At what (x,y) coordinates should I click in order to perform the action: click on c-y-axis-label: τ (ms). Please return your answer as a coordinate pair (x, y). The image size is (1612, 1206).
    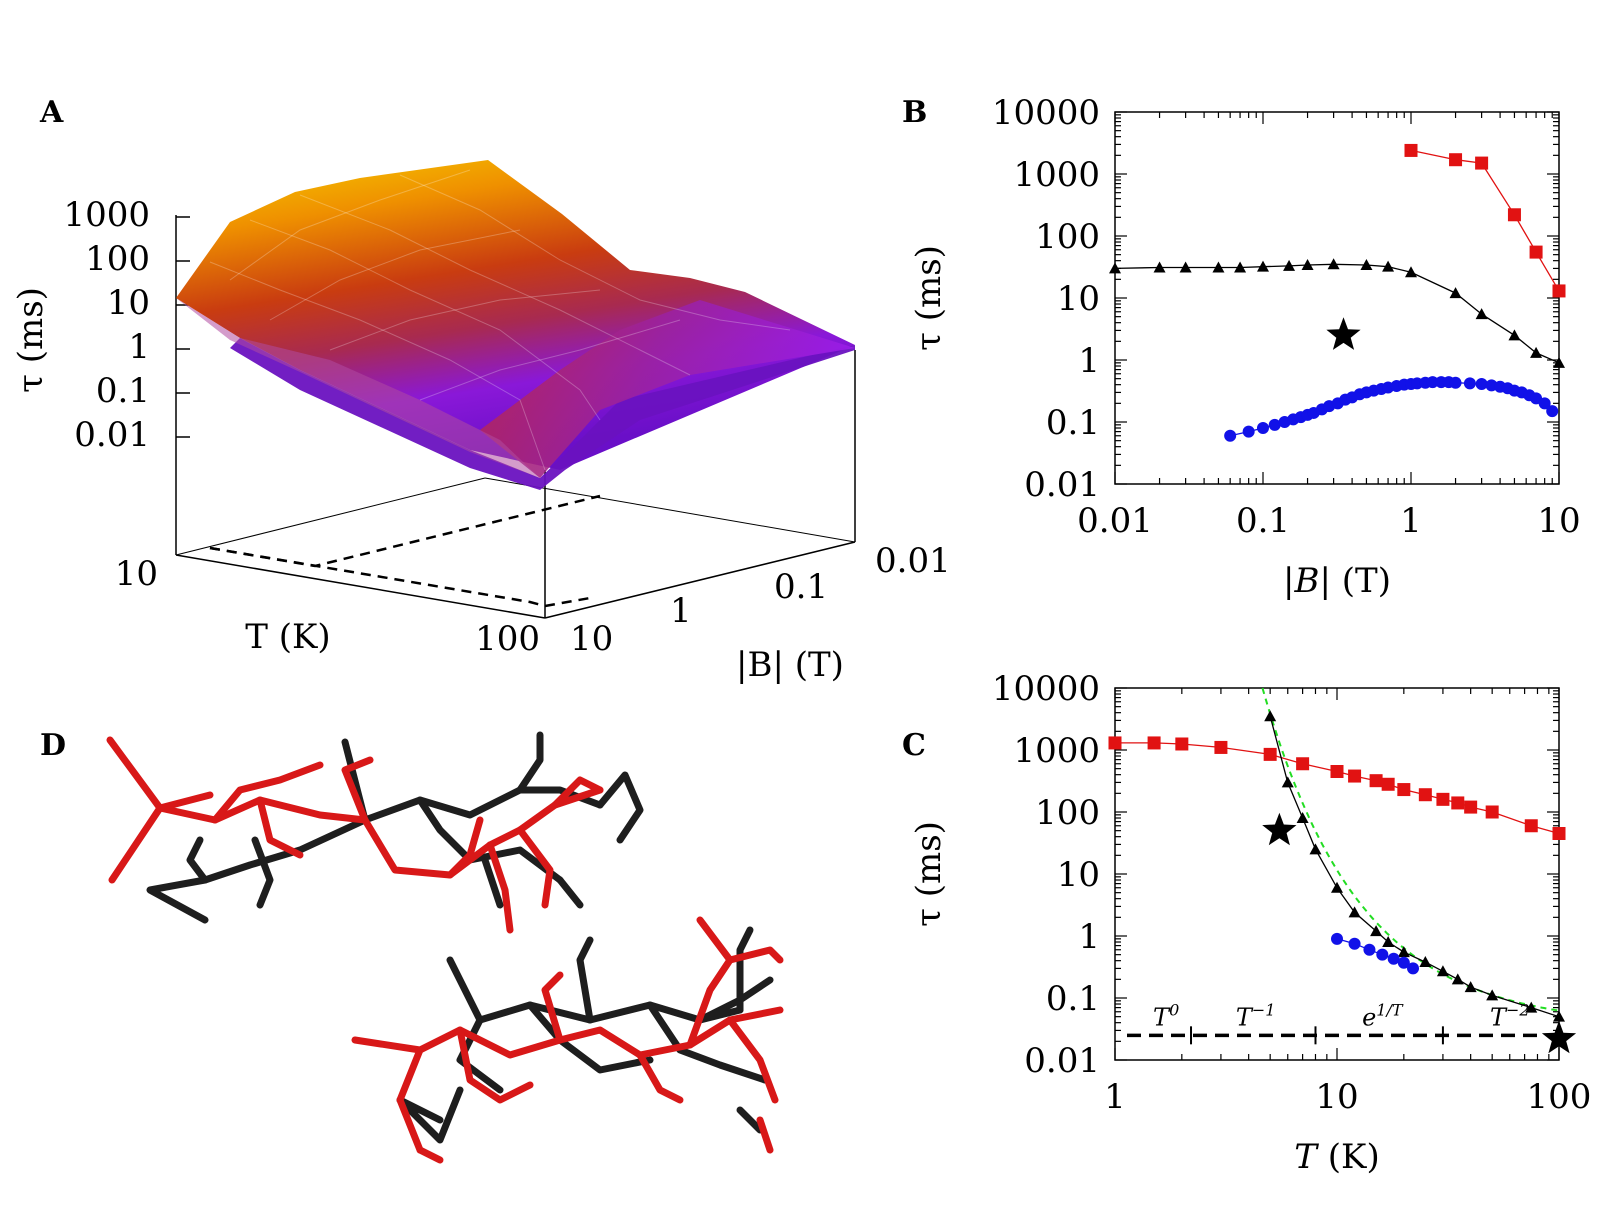
    Looking at the image, I should click on (929, 874).